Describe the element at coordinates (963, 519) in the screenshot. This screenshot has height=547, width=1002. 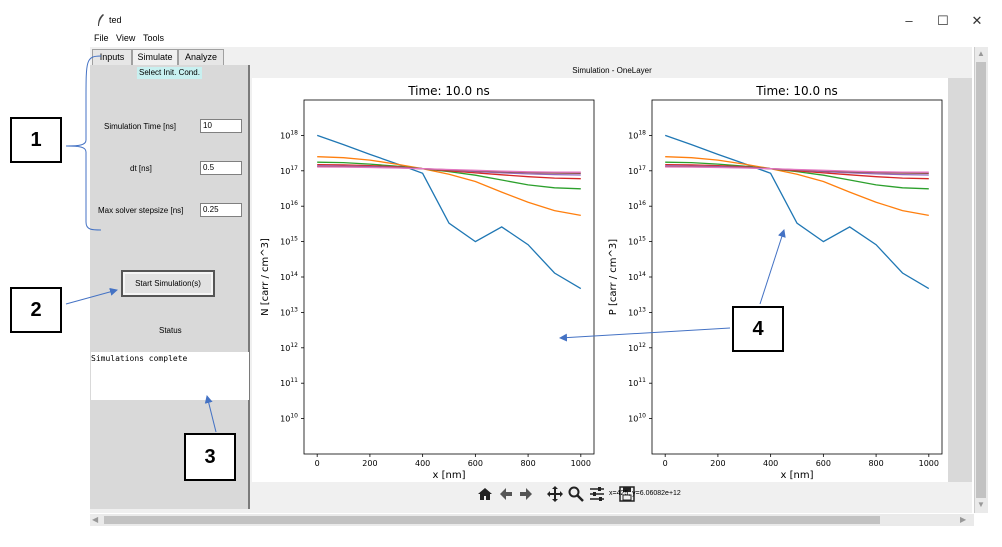
I see `scroll-right-icon: ▶` at that location.